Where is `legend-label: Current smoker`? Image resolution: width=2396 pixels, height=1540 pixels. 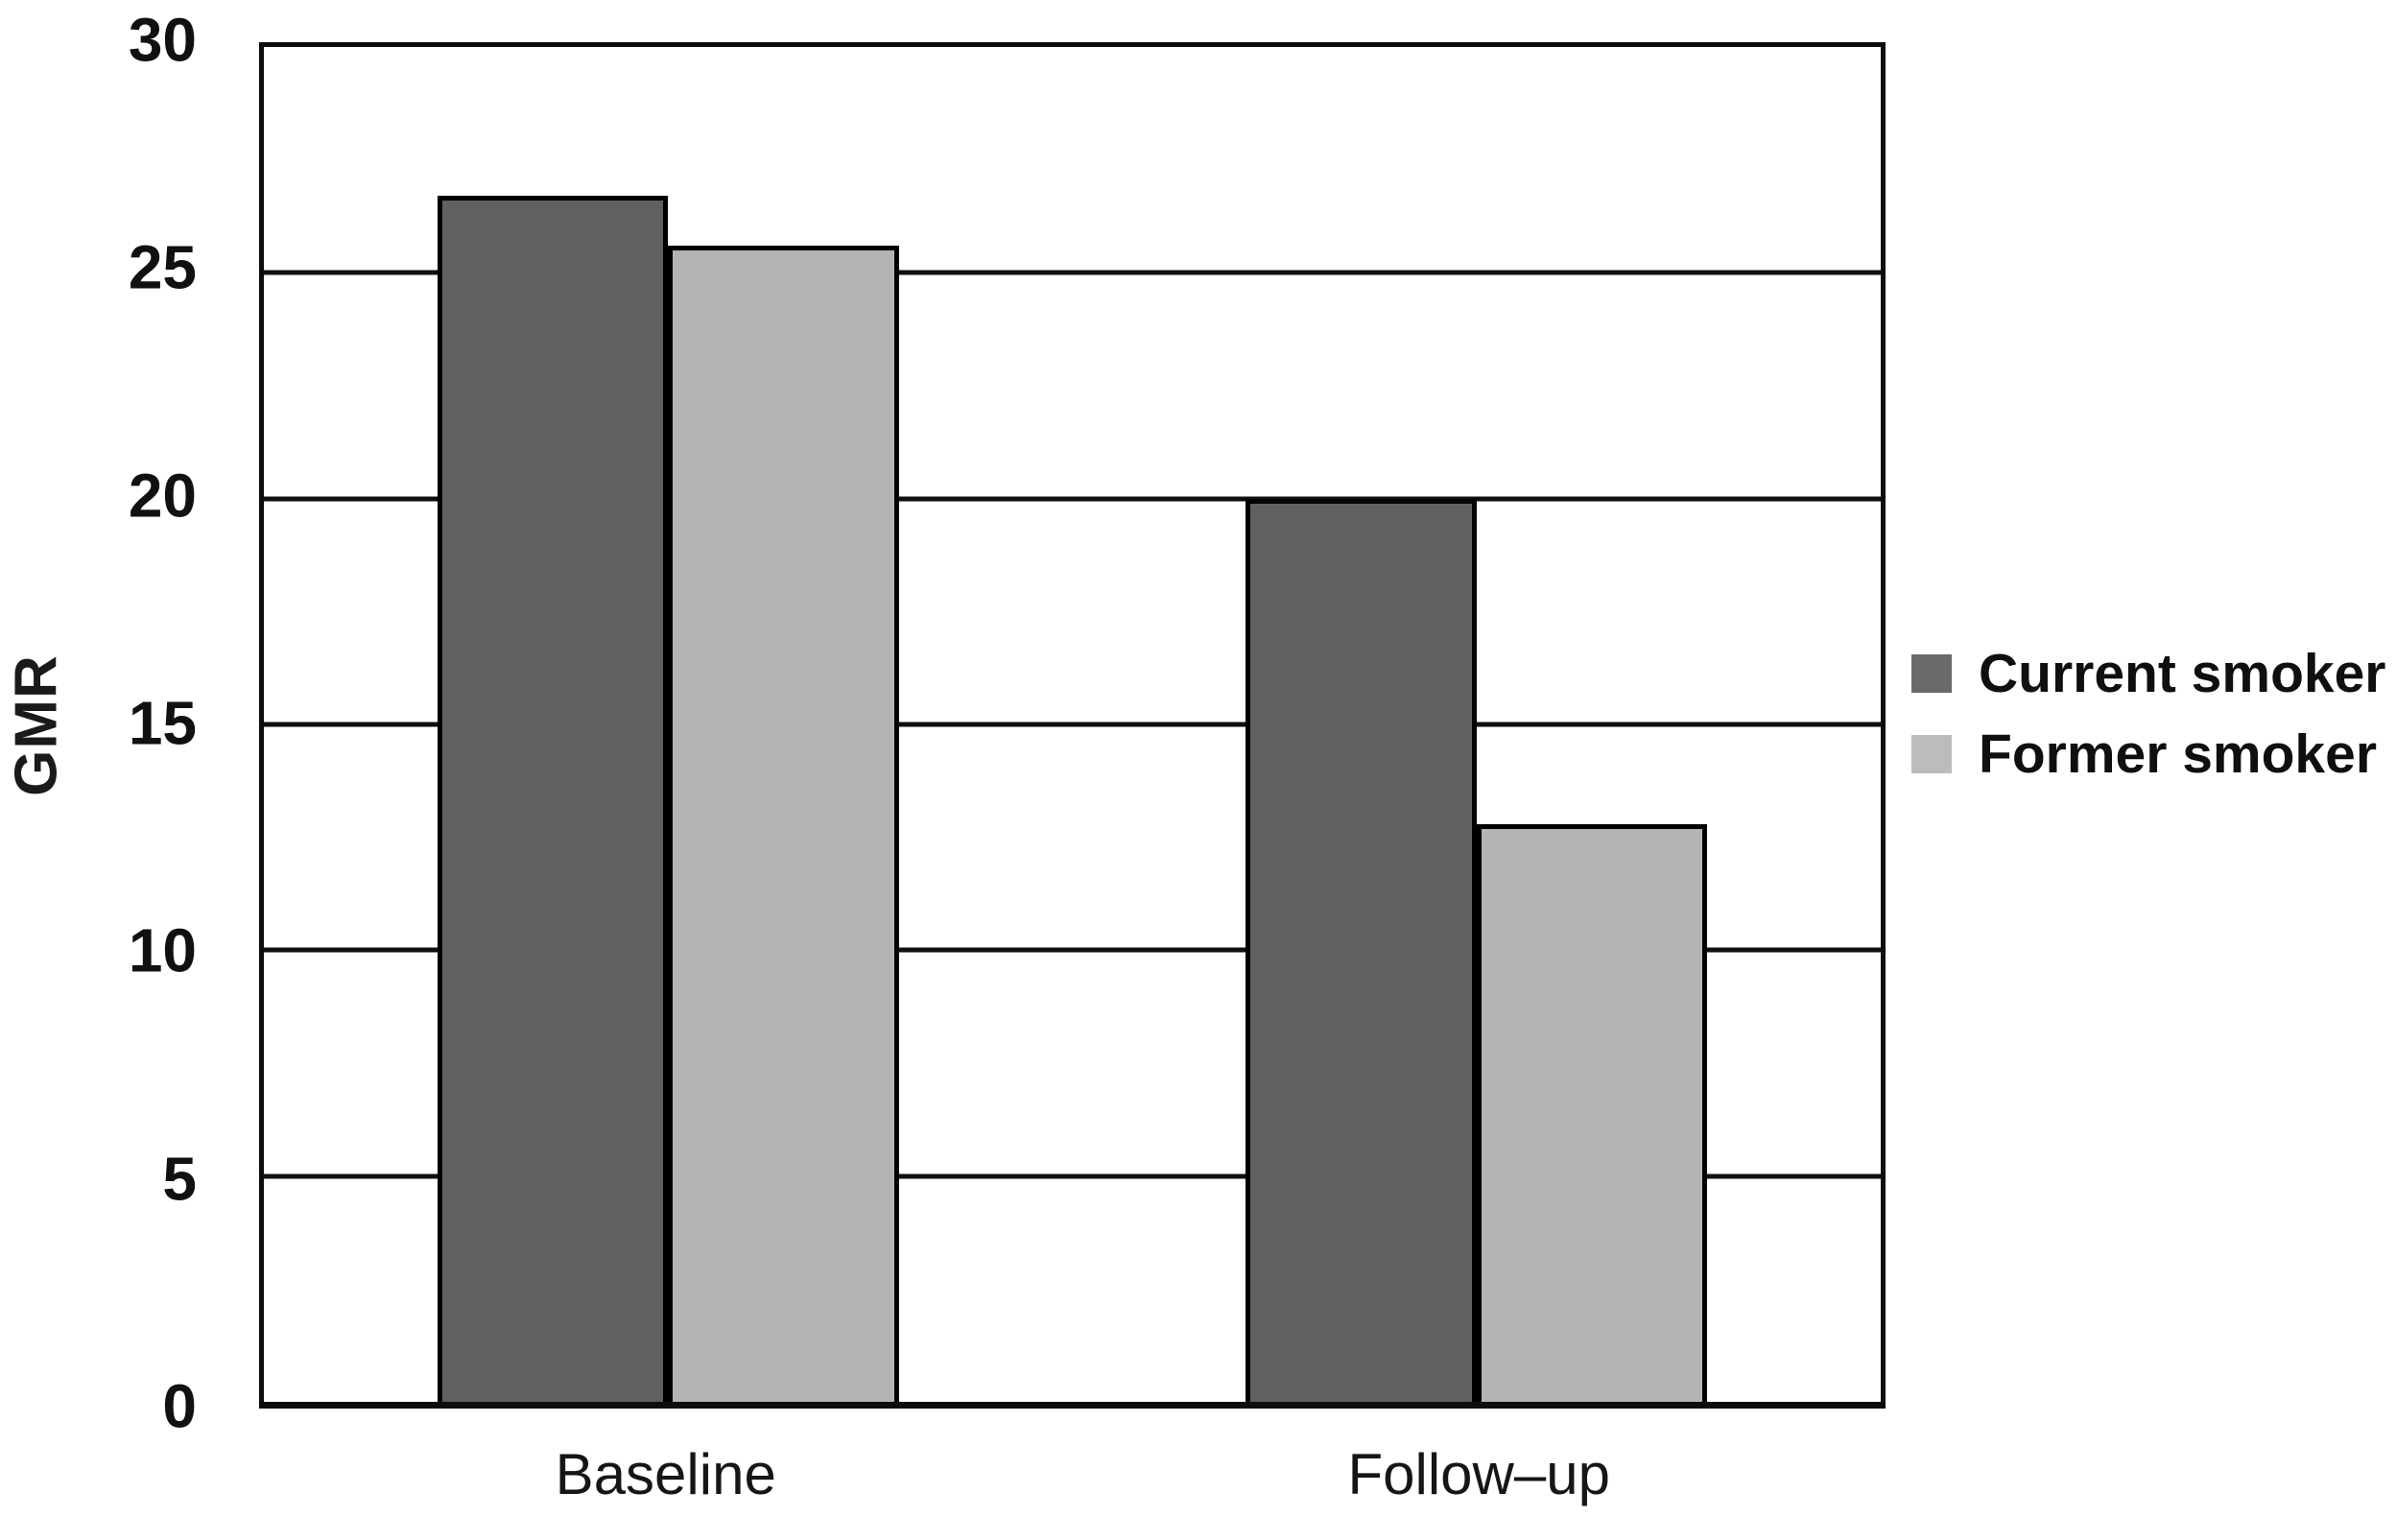
legend-label: Current smoker is located at coordinates (2182, 673).